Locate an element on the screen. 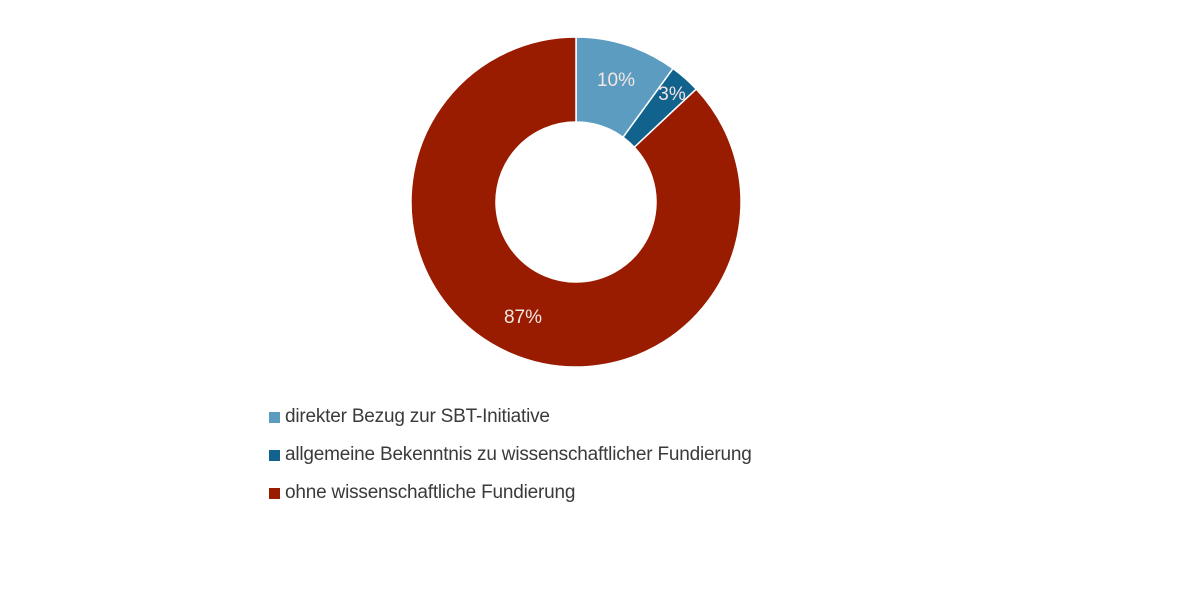 The image size is (1180, 590). slice-value-label: 3% is located at coordinates (672, 94).